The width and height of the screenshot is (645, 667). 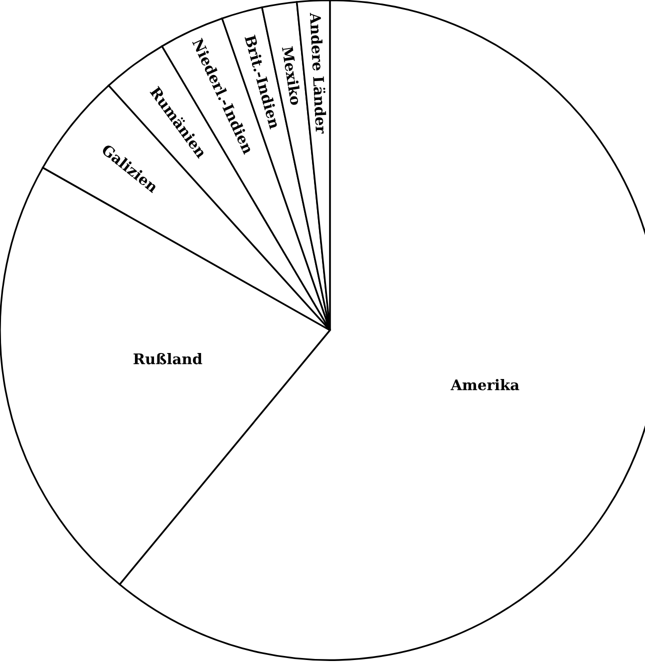 I want to click on slice-label: Andere Länder, so click(x=319, y=73).